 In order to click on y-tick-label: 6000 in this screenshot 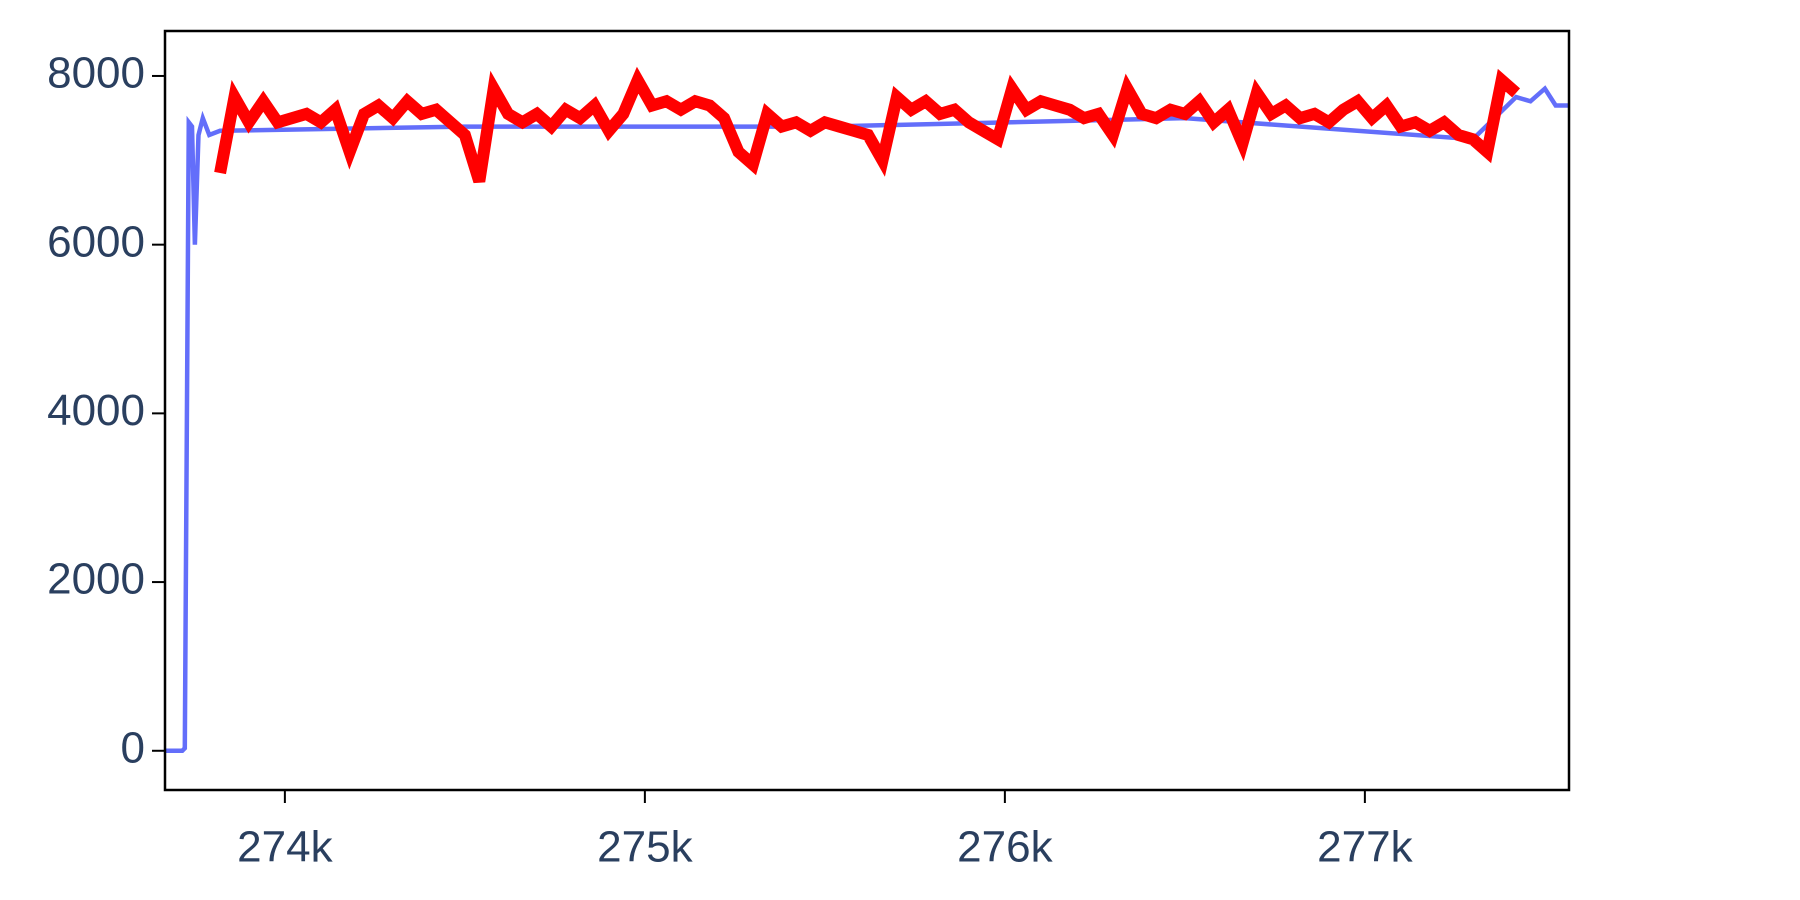, I will do `click(96, 241)`.